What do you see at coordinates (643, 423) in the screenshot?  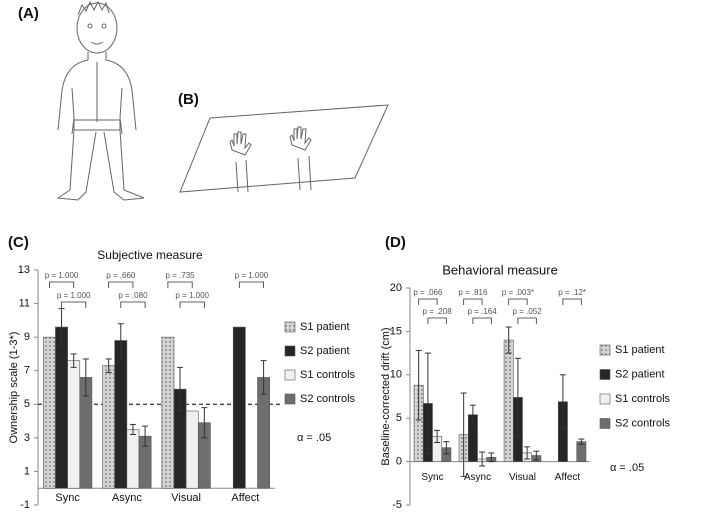 I see `legend-label: S2 controls` at bounding box center [643, 423].